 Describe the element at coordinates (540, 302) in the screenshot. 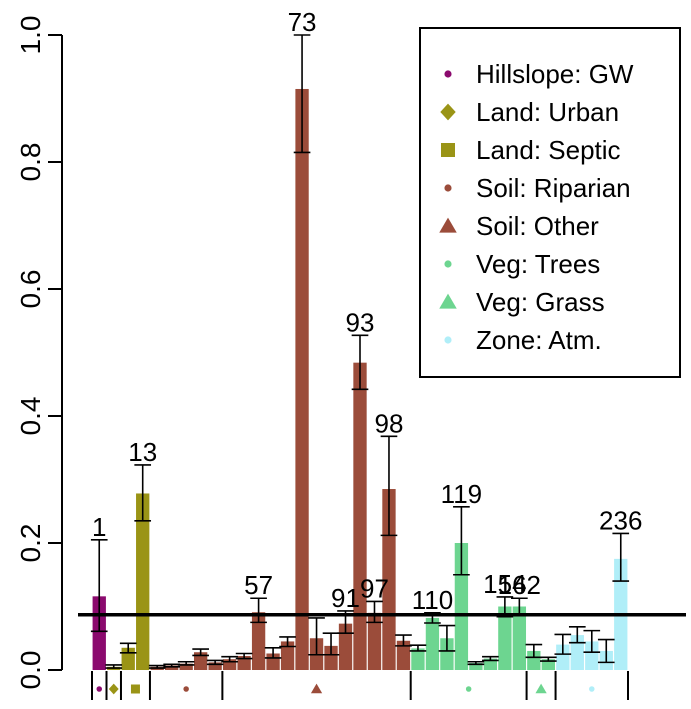

I see `legend-entry-label: Veg: Grass` at that location.